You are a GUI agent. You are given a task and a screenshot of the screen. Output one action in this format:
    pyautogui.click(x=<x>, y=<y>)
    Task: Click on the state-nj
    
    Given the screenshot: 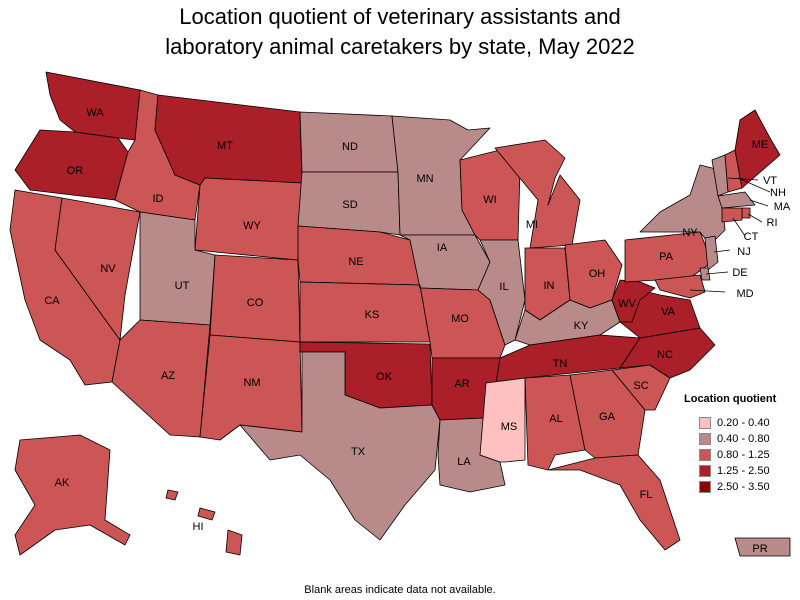 What is the action you would take?
    pyautogui.click(x=711, y=253)
    